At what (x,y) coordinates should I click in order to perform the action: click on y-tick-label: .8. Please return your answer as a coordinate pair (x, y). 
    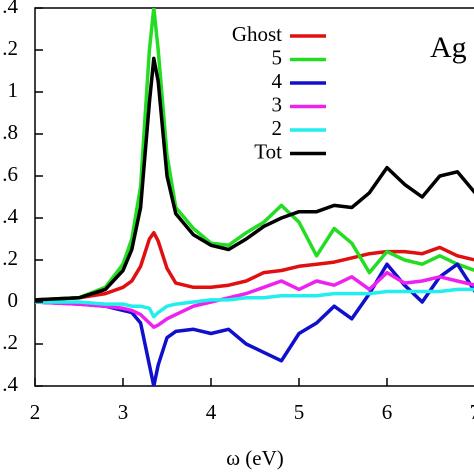
    Looking at the image, I should click on (10, 132).